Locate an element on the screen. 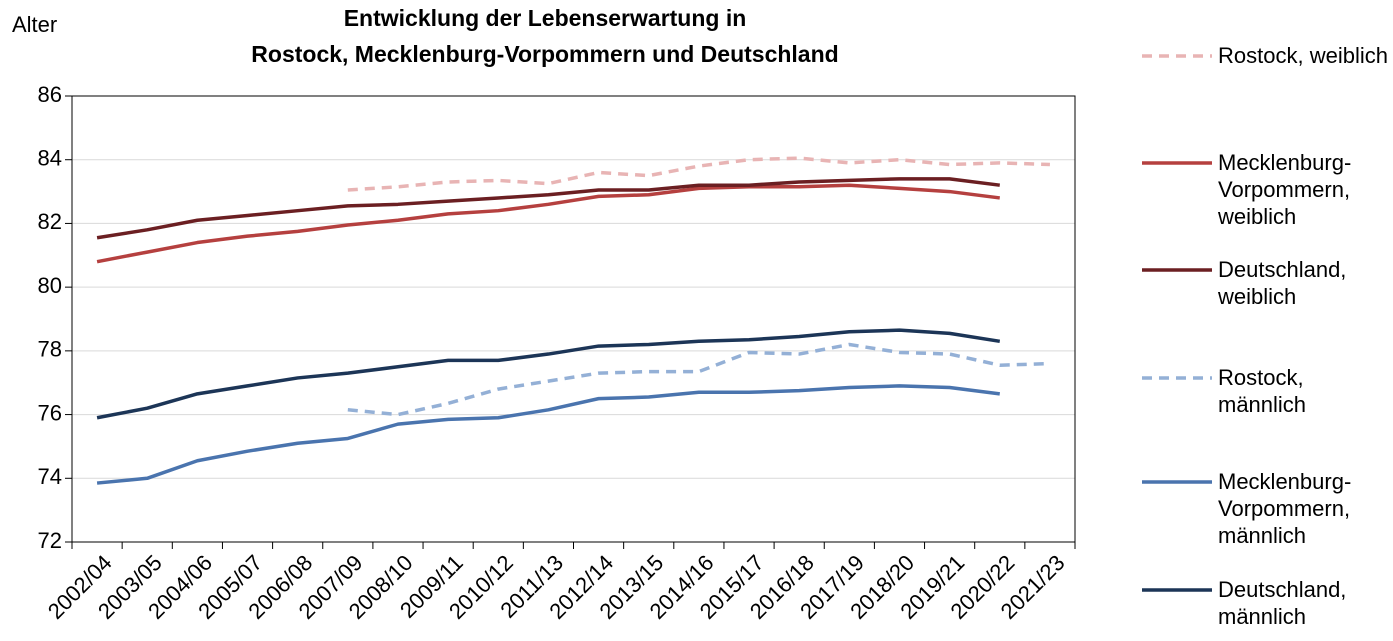  y-tick-label: 82 is located at coordinates (50, 221).